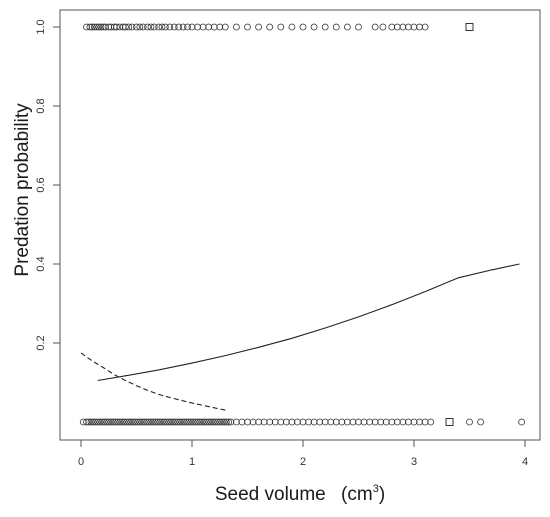  What do you see at coordinates (449, 422) in the screenshot?
I see `data-point-square` at bounding box center [449, 422].